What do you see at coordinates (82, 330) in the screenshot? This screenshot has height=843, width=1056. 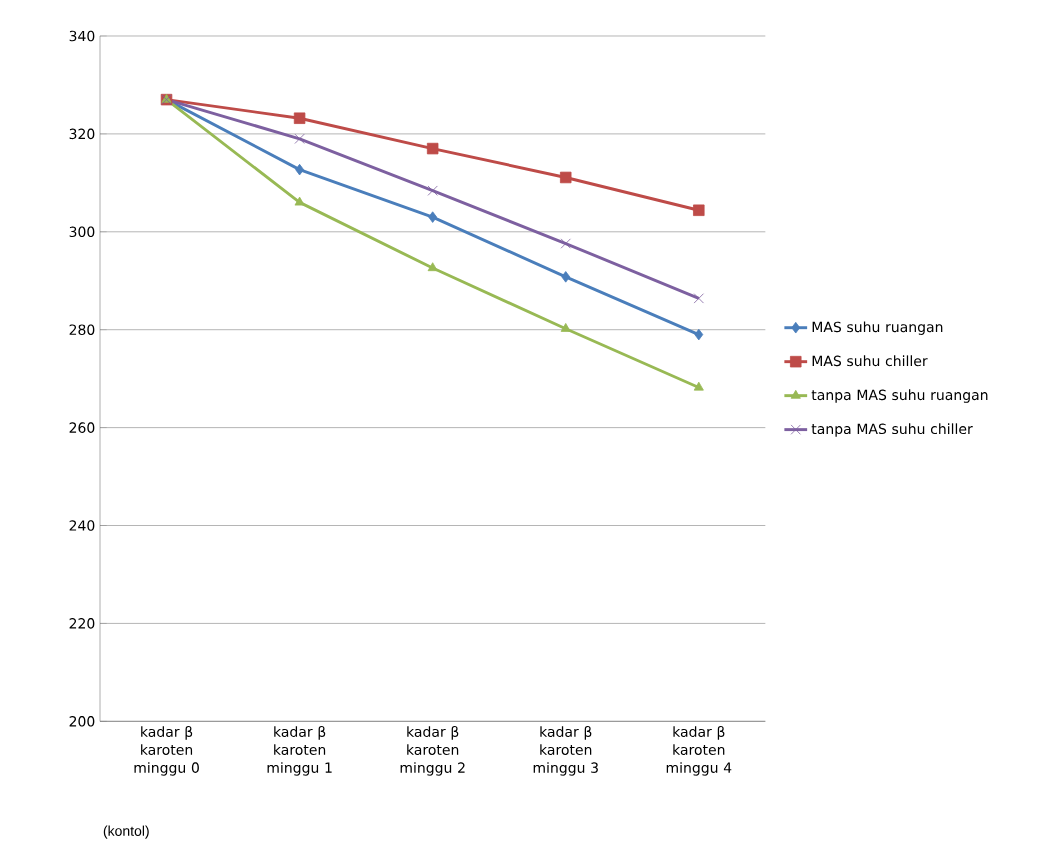 I see `y-tick-label: 280` at bounding box center [82, 330].